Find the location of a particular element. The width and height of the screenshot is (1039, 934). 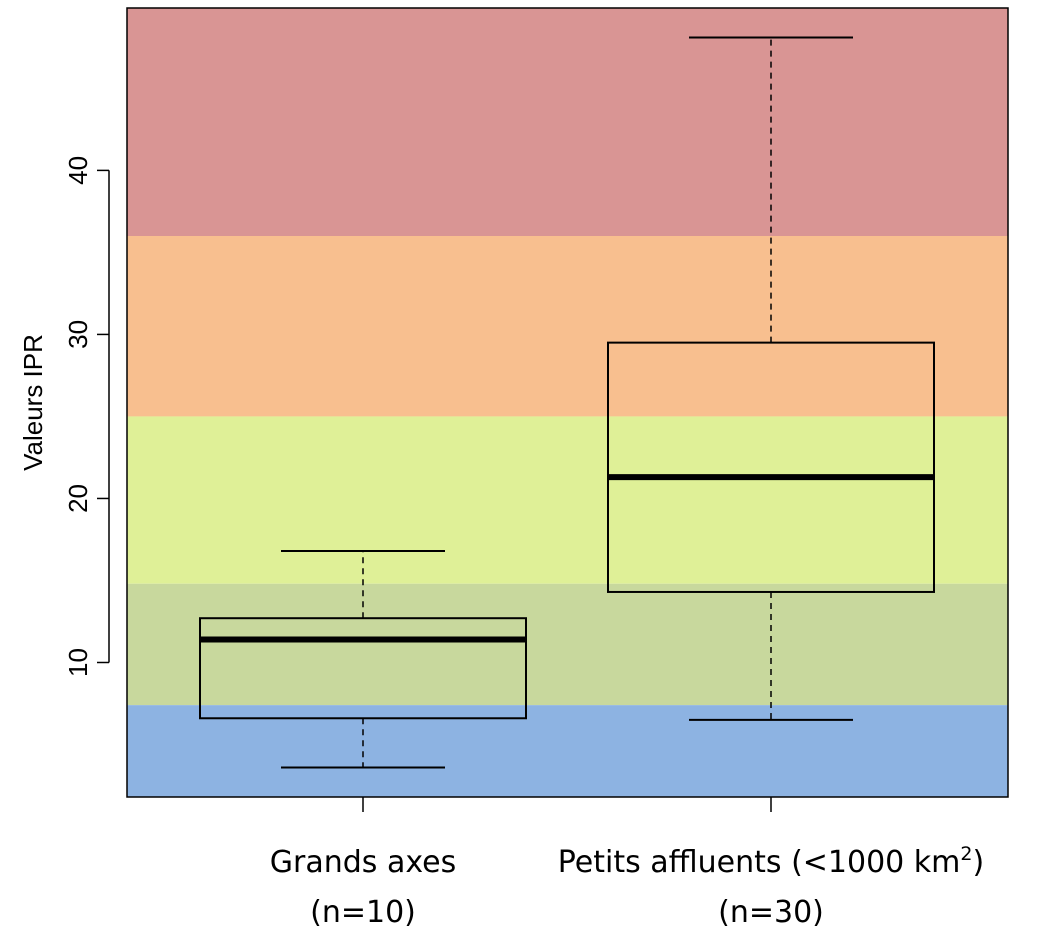

x-category-label-line1: Grands axes is located at coordinates (363, 862).